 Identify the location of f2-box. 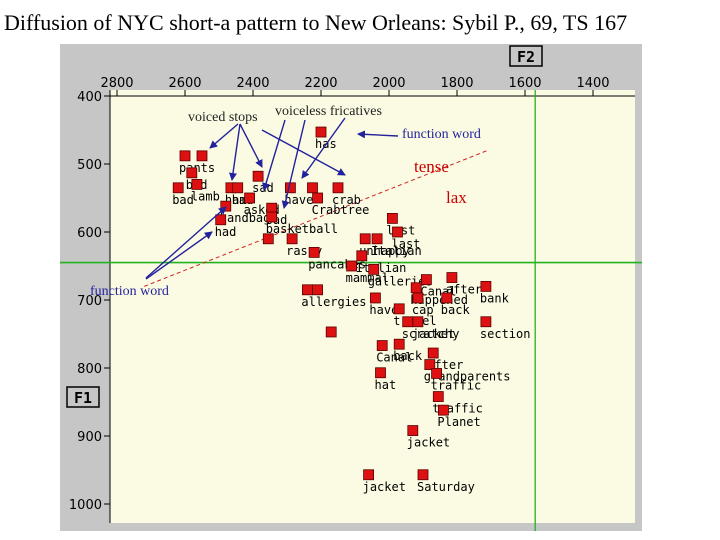
(526, 56).